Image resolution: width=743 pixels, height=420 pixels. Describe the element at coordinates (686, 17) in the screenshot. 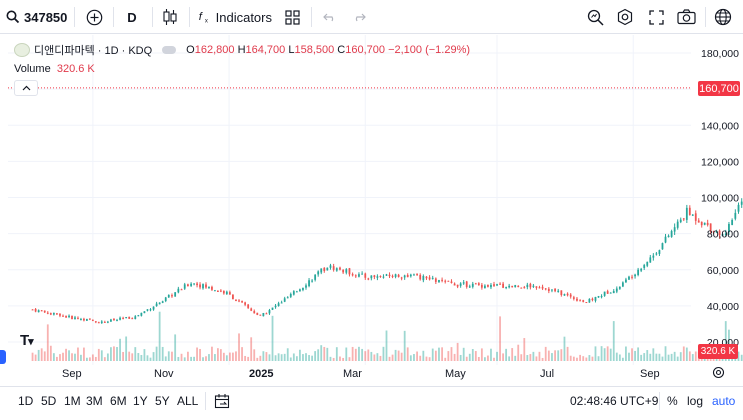

I see `snapshot-button` at that location.